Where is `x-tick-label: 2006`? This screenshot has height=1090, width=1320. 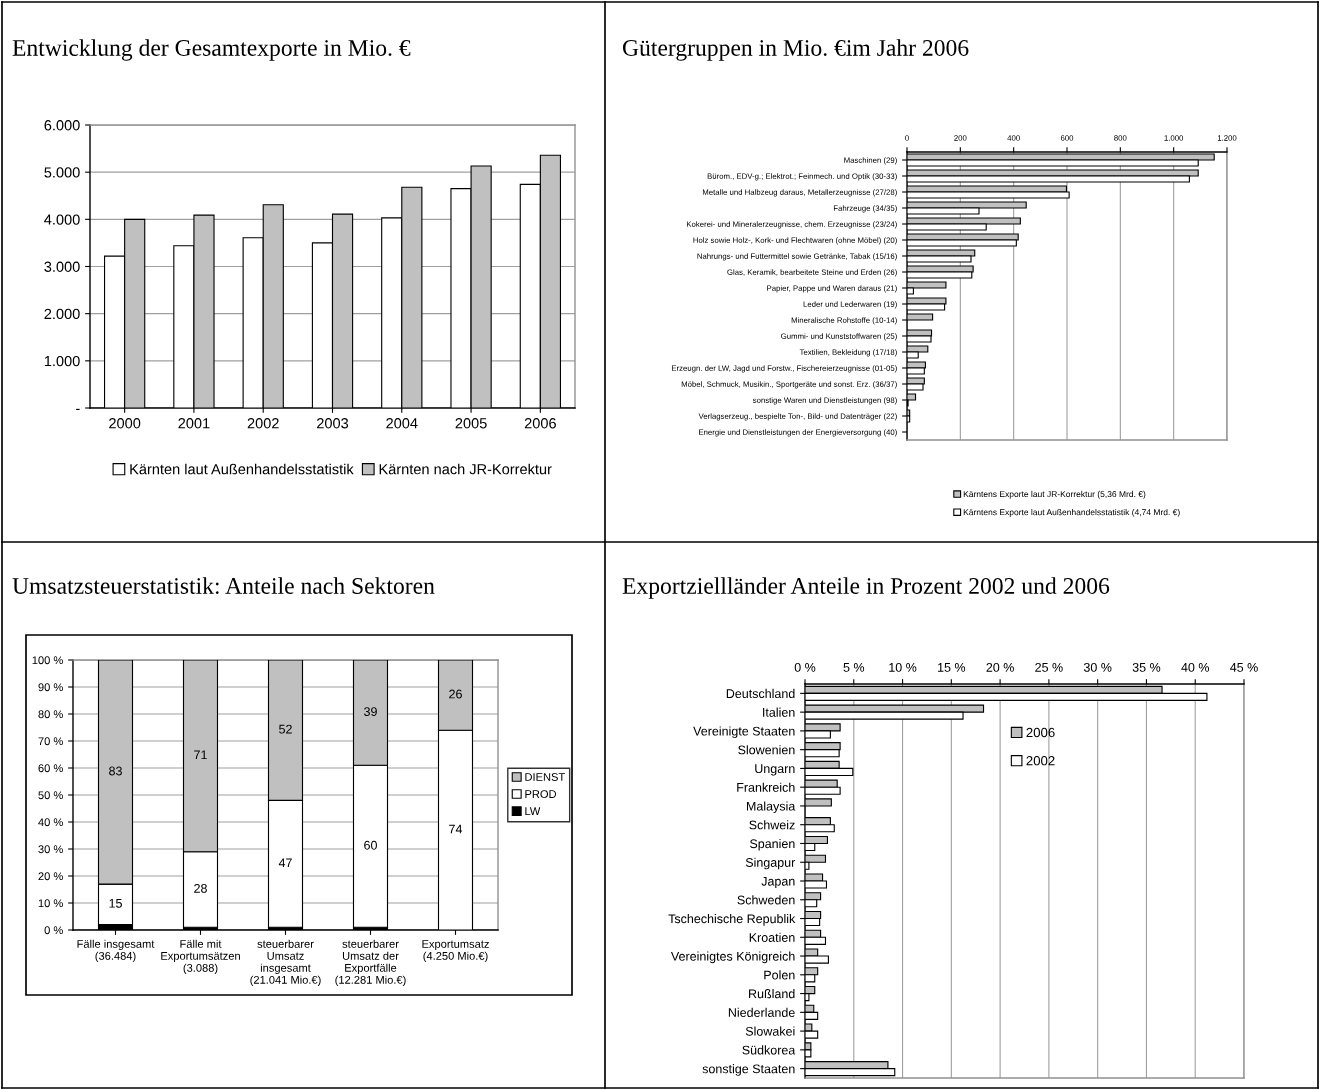 x-tick-label: 2006 is located at coordinates (540, 423).